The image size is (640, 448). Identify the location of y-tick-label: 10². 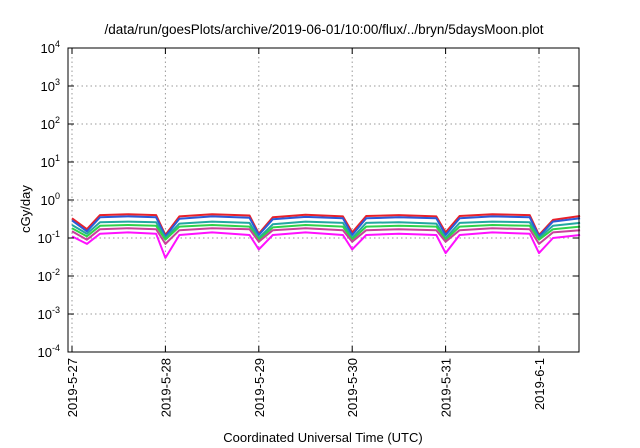
(50, 123).